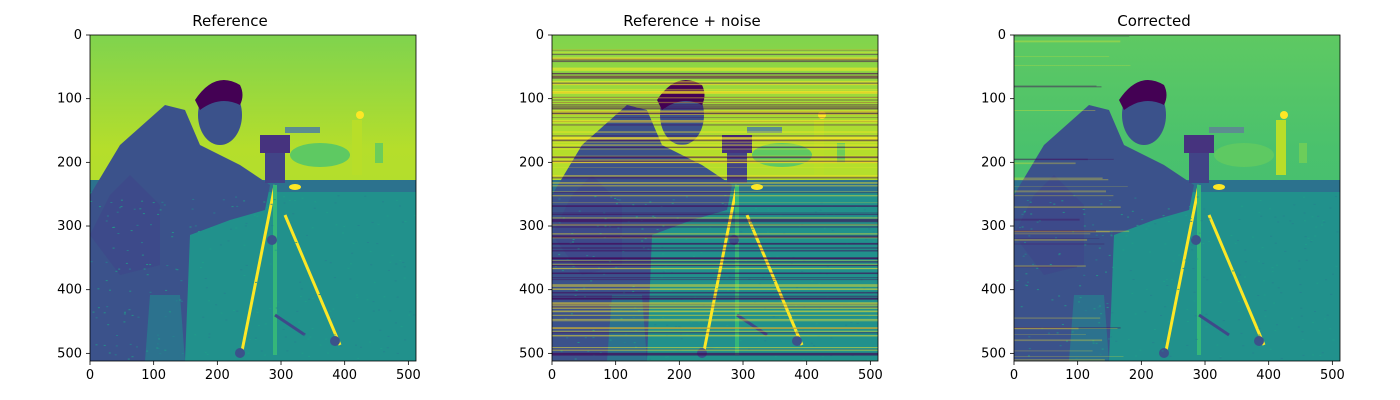 This screenshot has height=400, width=1400. What do you see at coordinates (230, 21) in the screenshot?
I see `panel-title: Reference` at bounding box center [230, 21].